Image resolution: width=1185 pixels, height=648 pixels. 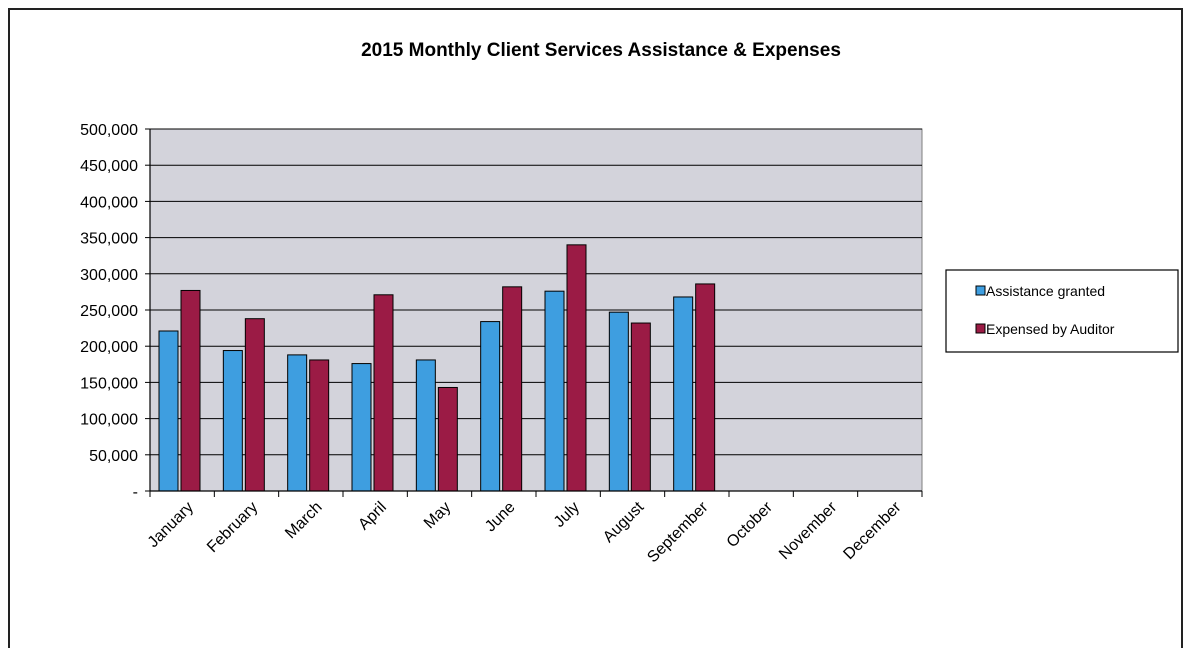 I want to click on bar-assistance-granted-february, so click(x=232, y=421).